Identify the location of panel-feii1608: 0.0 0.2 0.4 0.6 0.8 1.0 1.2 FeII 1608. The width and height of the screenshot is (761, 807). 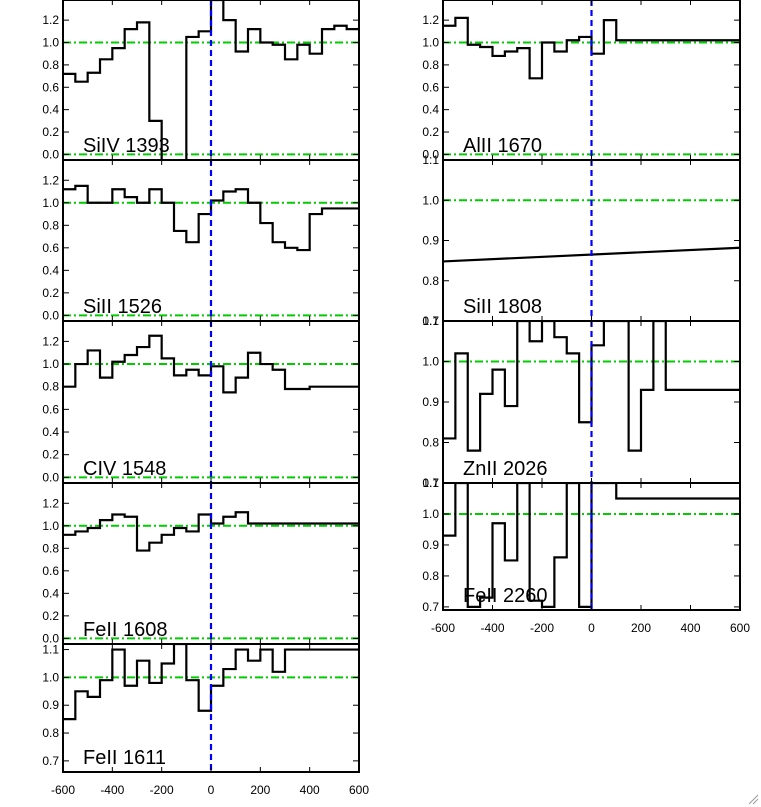
(201, 563).